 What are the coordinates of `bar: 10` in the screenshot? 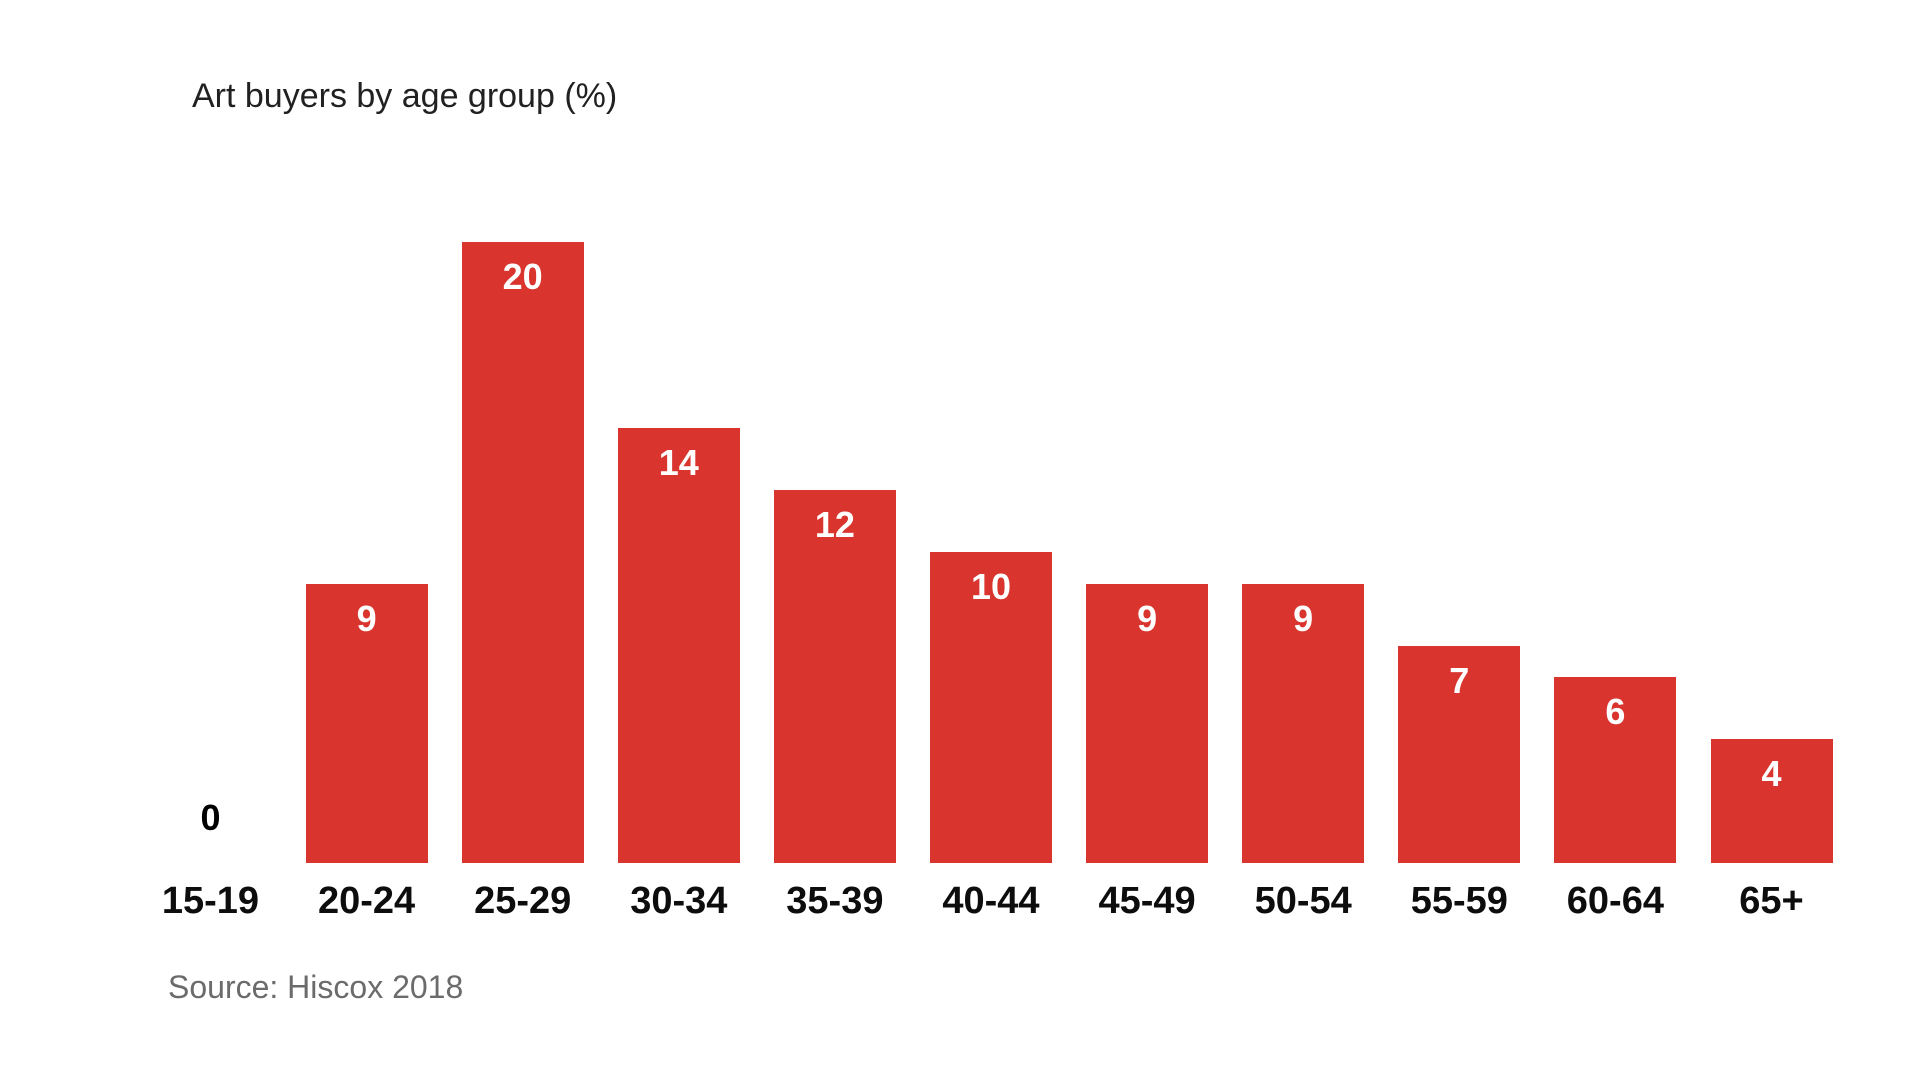 It's located at (991, 707).